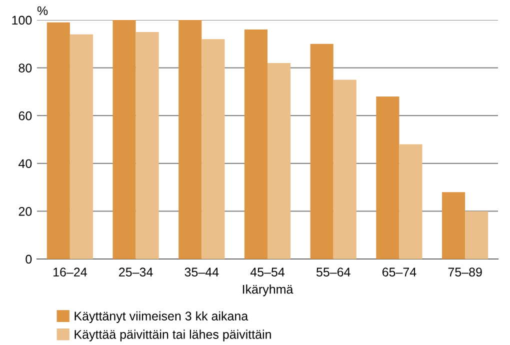 Image resolution: width=510 pixels, height=345 pixels. I want to click on x-tick-label: 25–34, so click(136, 272).